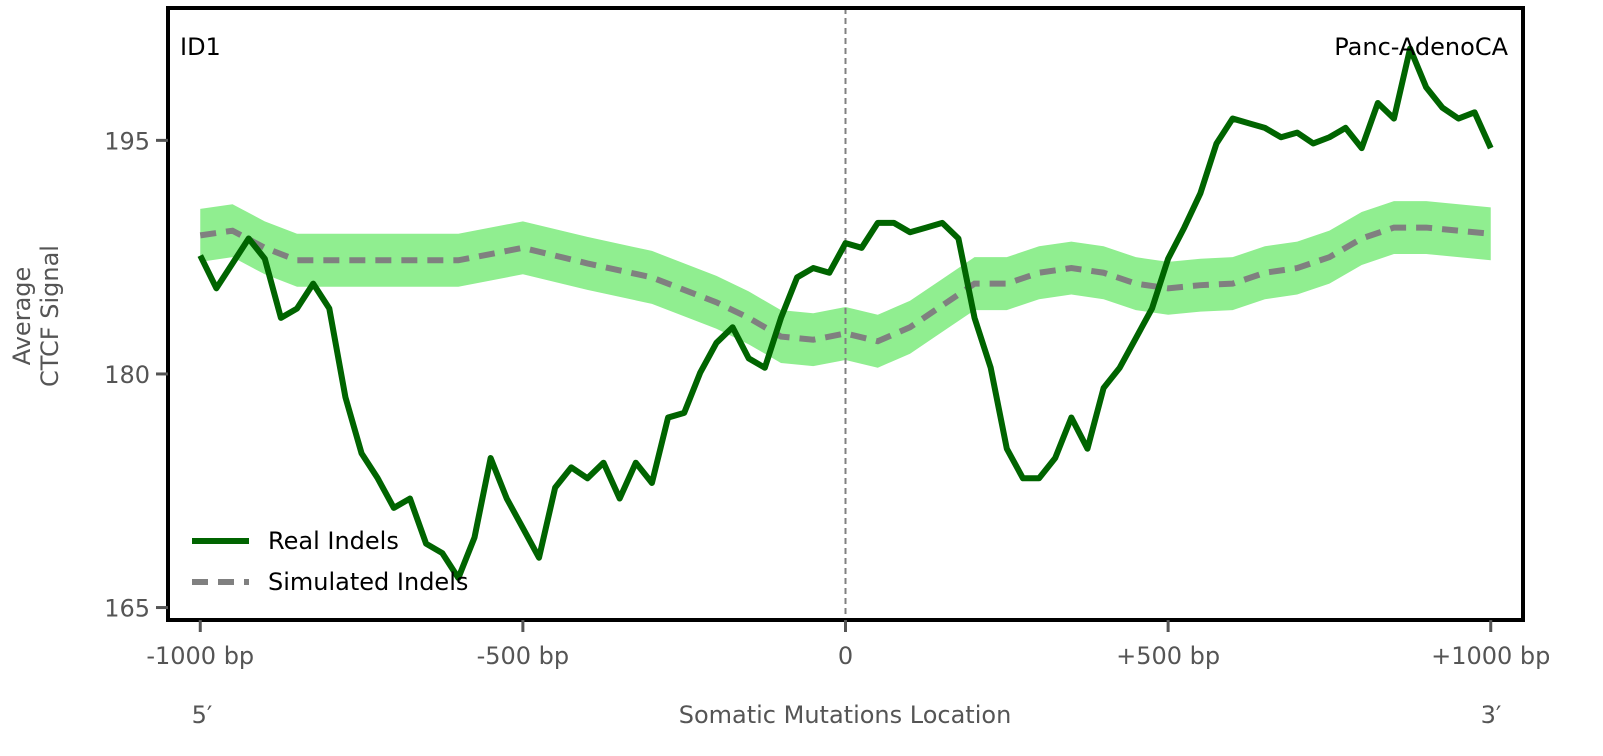  What do you see at coordinates (127, 609) in the screenshot?
I see `y-tick-label: 165` at bounding box center [127, 609].